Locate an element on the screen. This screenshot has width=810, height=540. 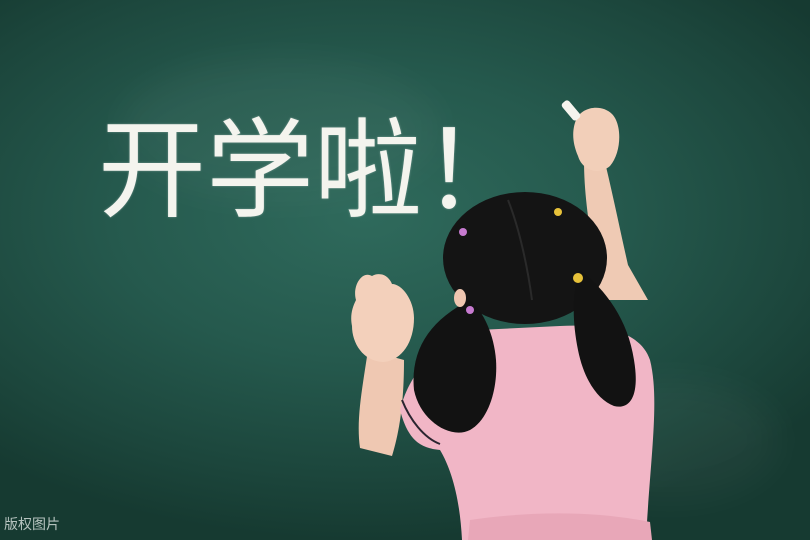
raised-hand is located at coordinates (596, 139).